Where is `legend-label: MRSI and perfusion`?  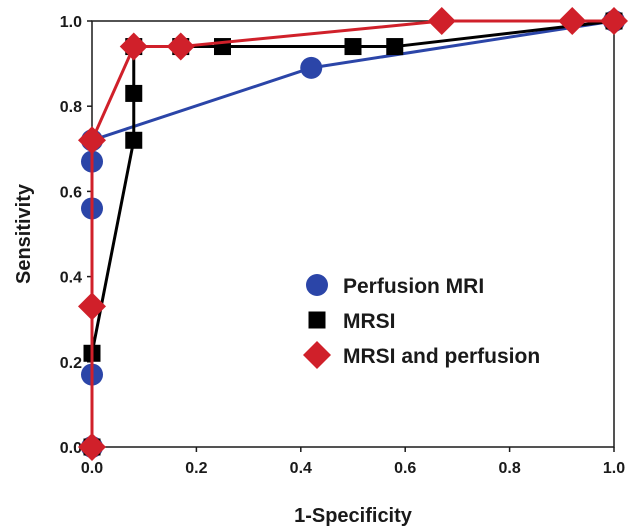
legend-label: MRSI and perfusion is located at coordinates (441, 356).